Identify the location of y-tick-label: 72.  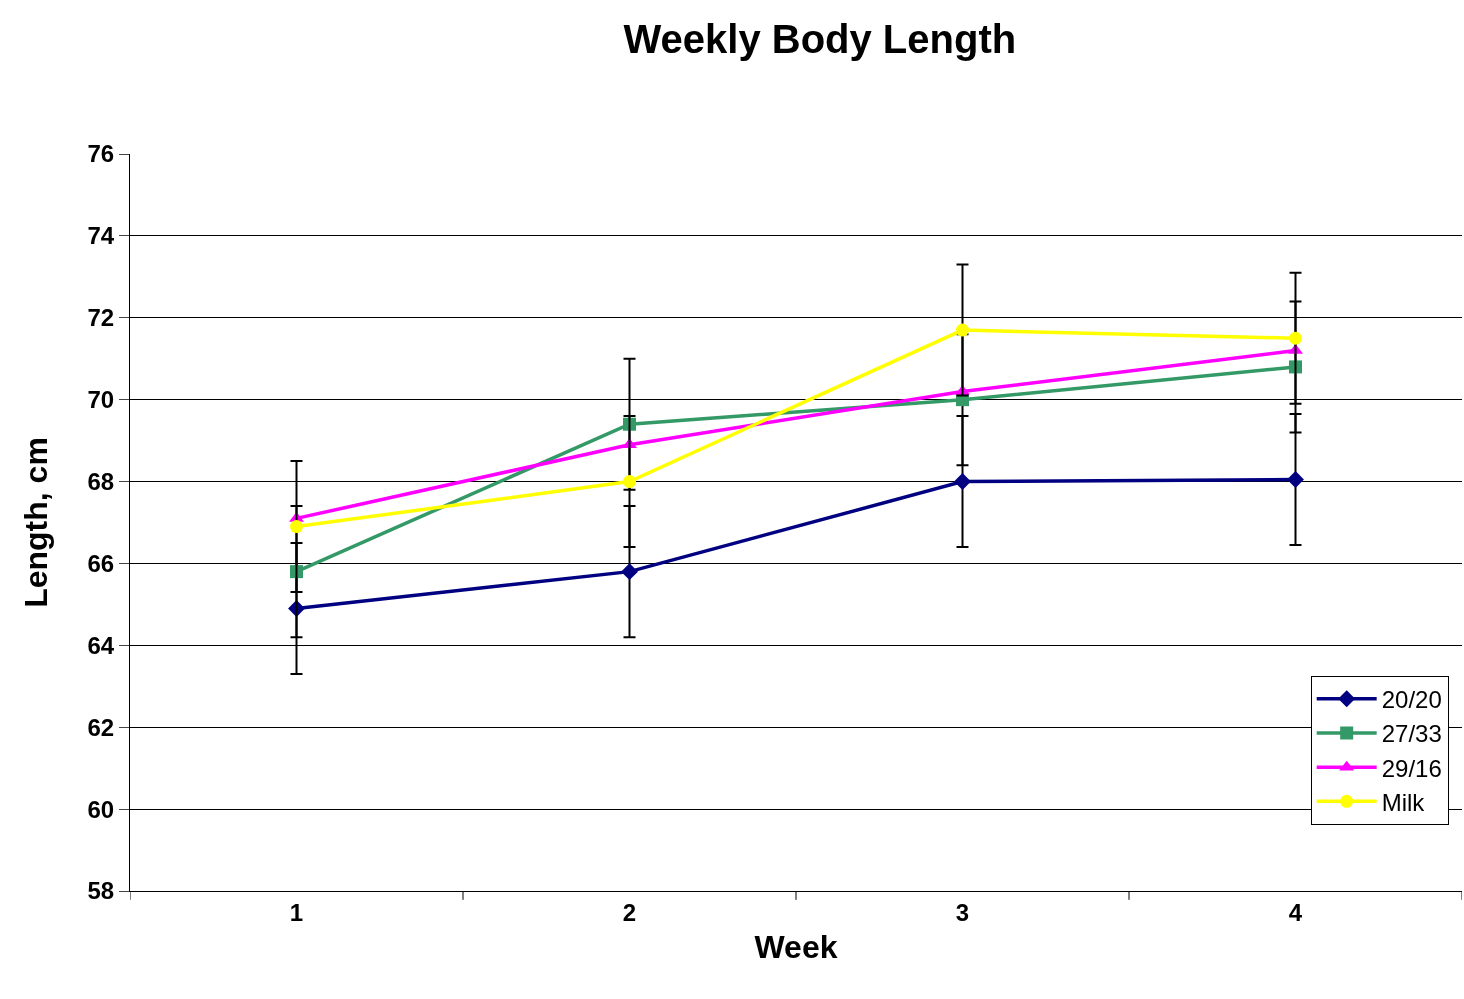
(101, 318).